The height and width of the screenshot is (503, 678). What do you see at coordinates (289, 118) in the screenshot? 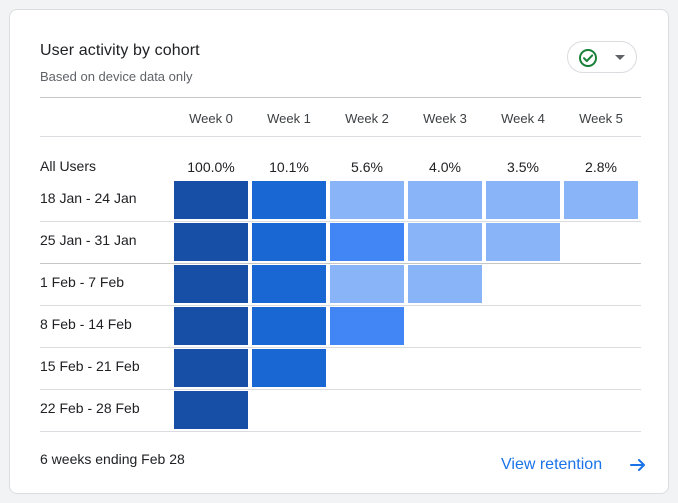
I see `column-header-week-1: Week 1` at bounding box center [289, 118].